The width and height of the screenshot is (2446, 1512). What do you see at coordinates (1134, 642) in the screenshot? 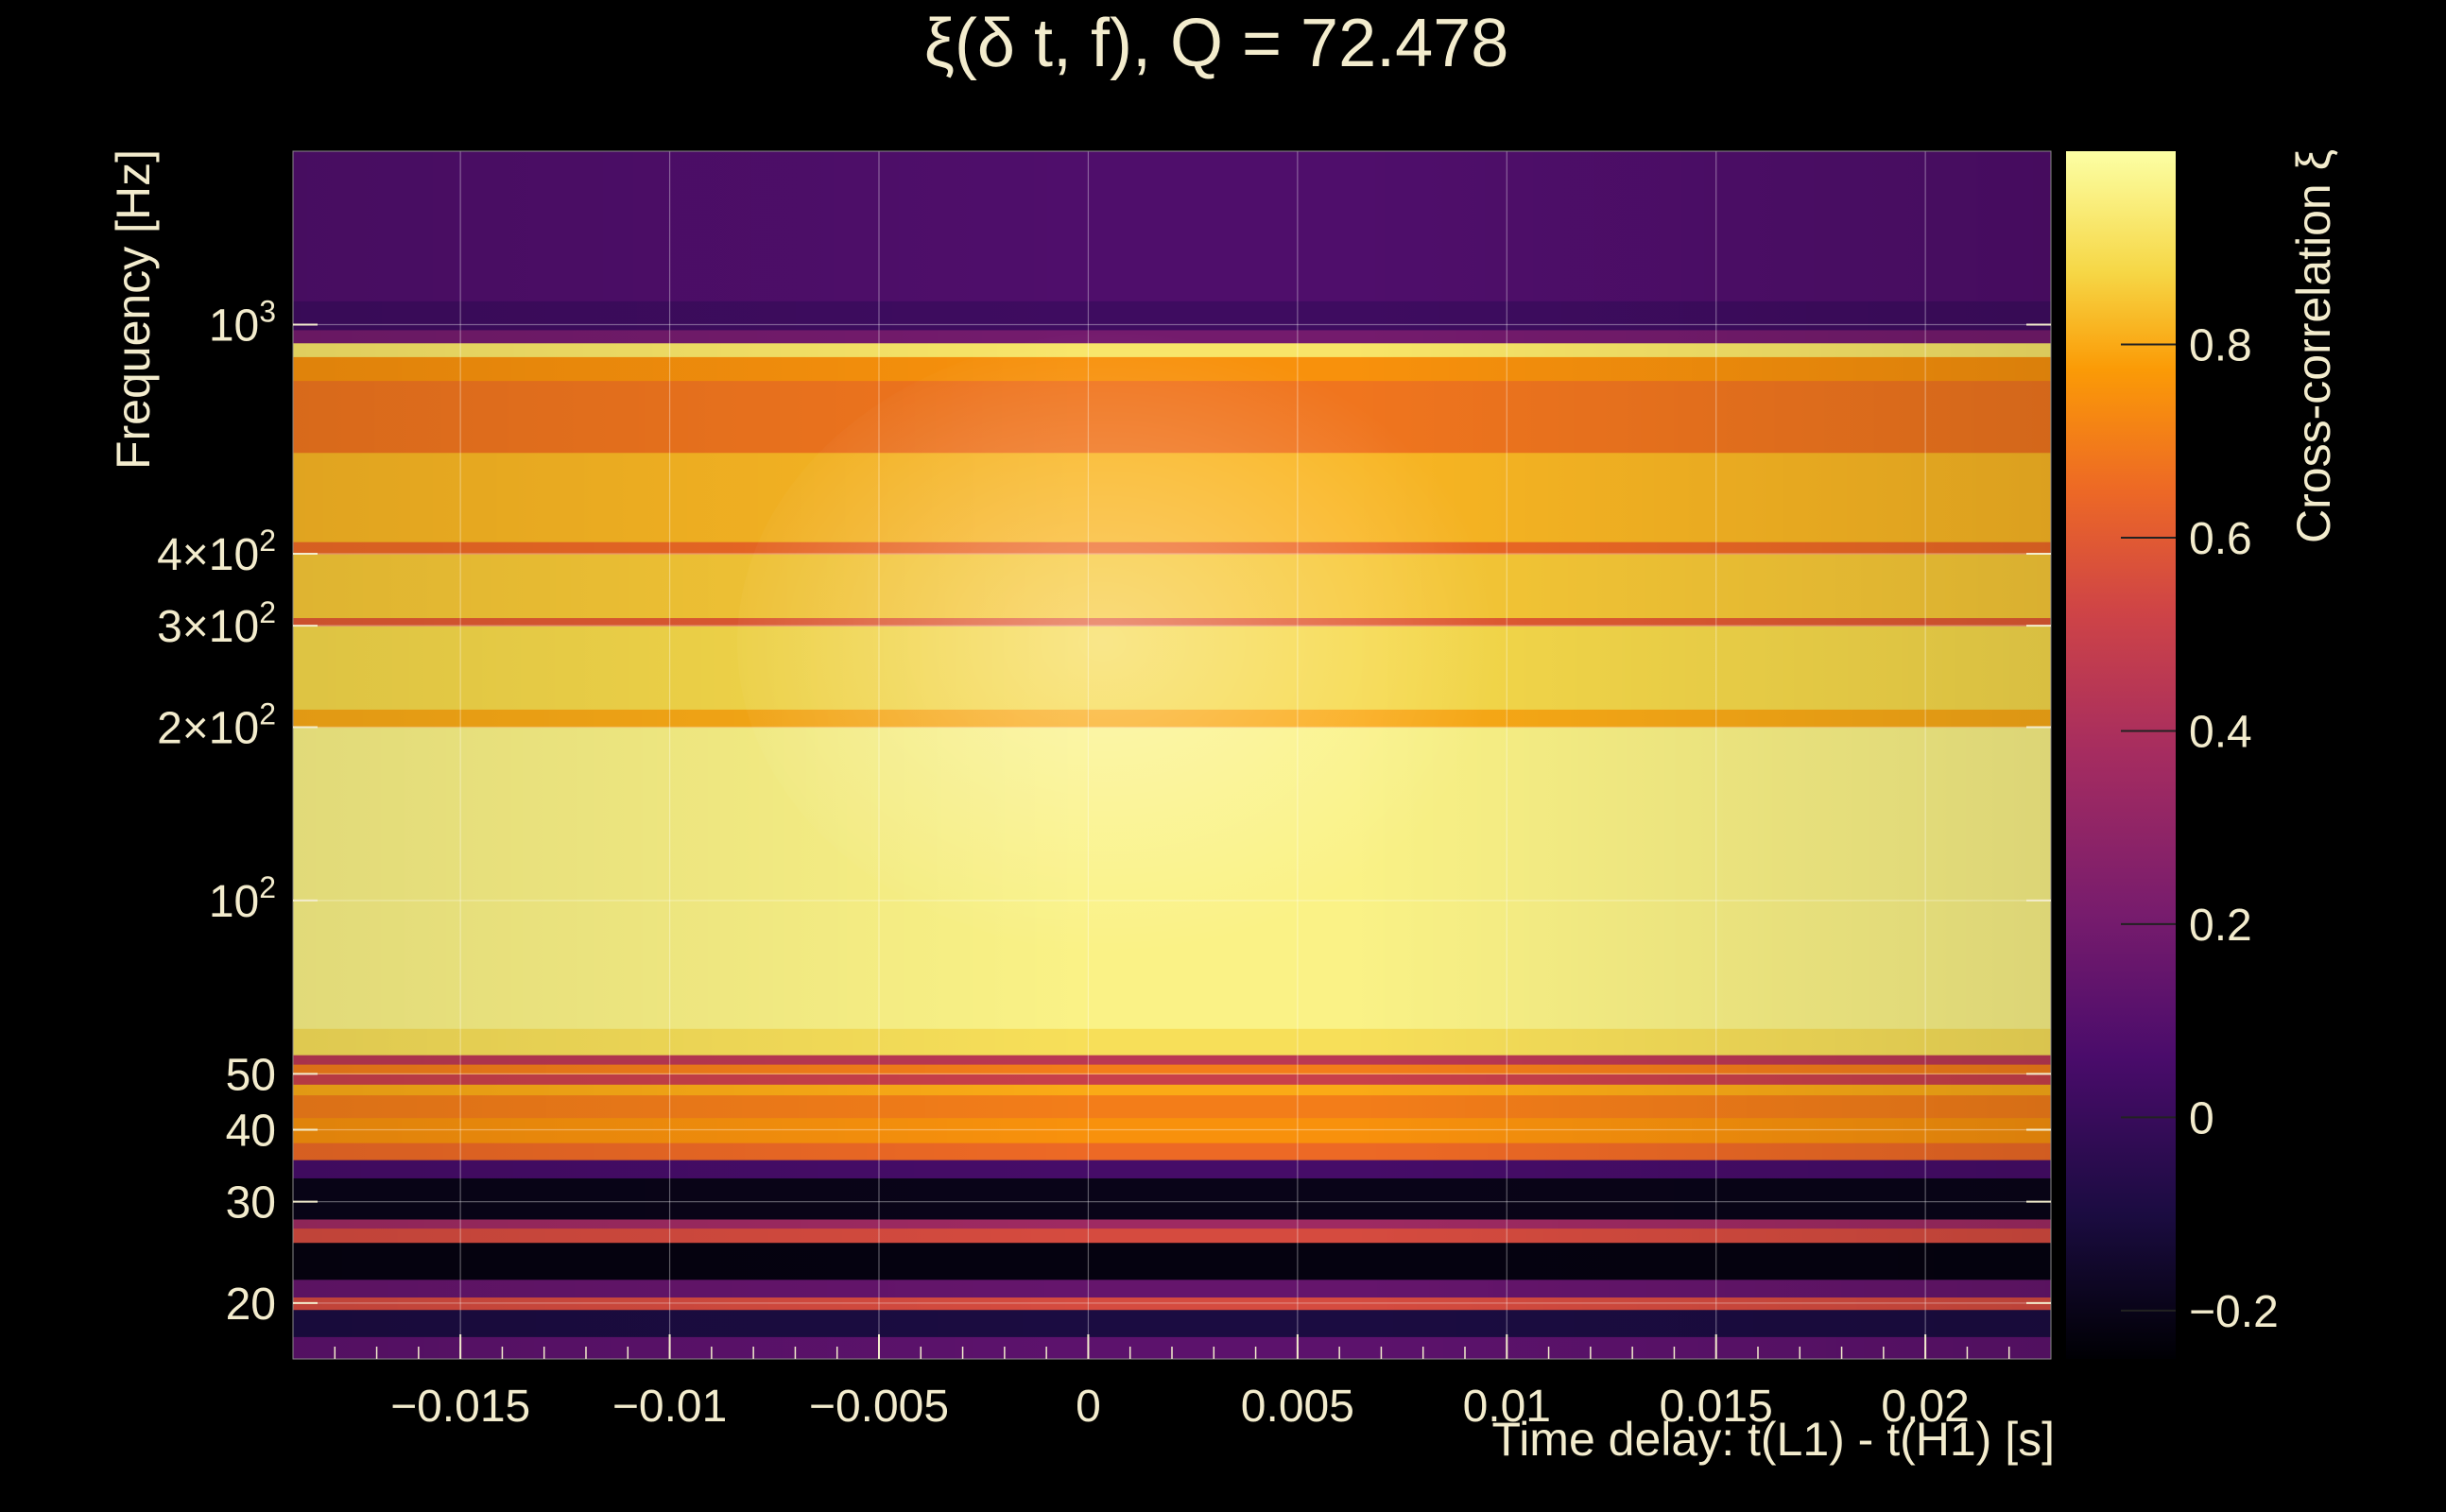
I see `peak-glow` at bounding box center [1134, 642].